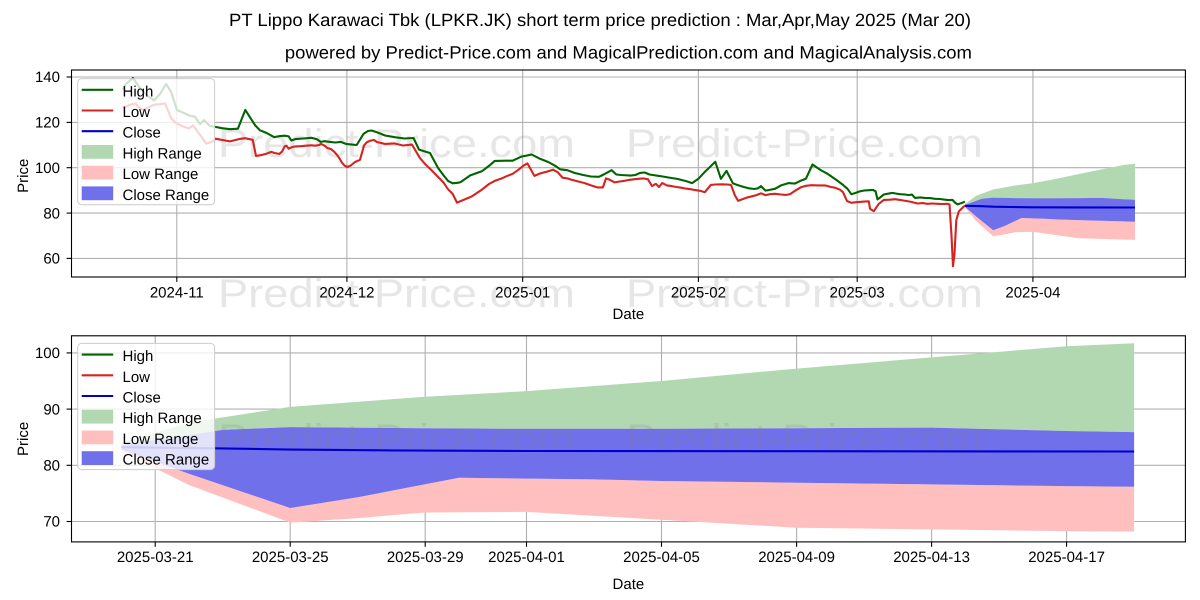 The image size is (1200, 600). Describe the element at coordinates (698, 293) in the screenshot. I see `svg-text: 2025-02` at that location.